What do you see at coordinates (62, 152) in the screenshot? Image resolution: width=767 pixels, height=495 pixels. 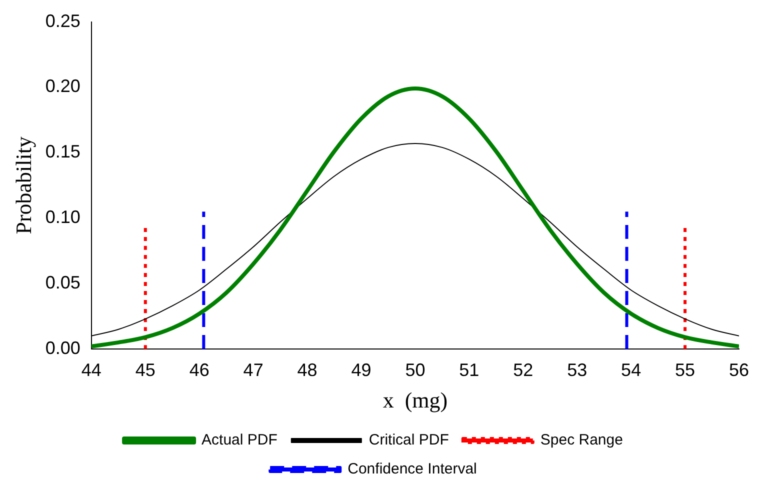 I see `y-tick-label: 0.15` at bounding box center [62, 152].